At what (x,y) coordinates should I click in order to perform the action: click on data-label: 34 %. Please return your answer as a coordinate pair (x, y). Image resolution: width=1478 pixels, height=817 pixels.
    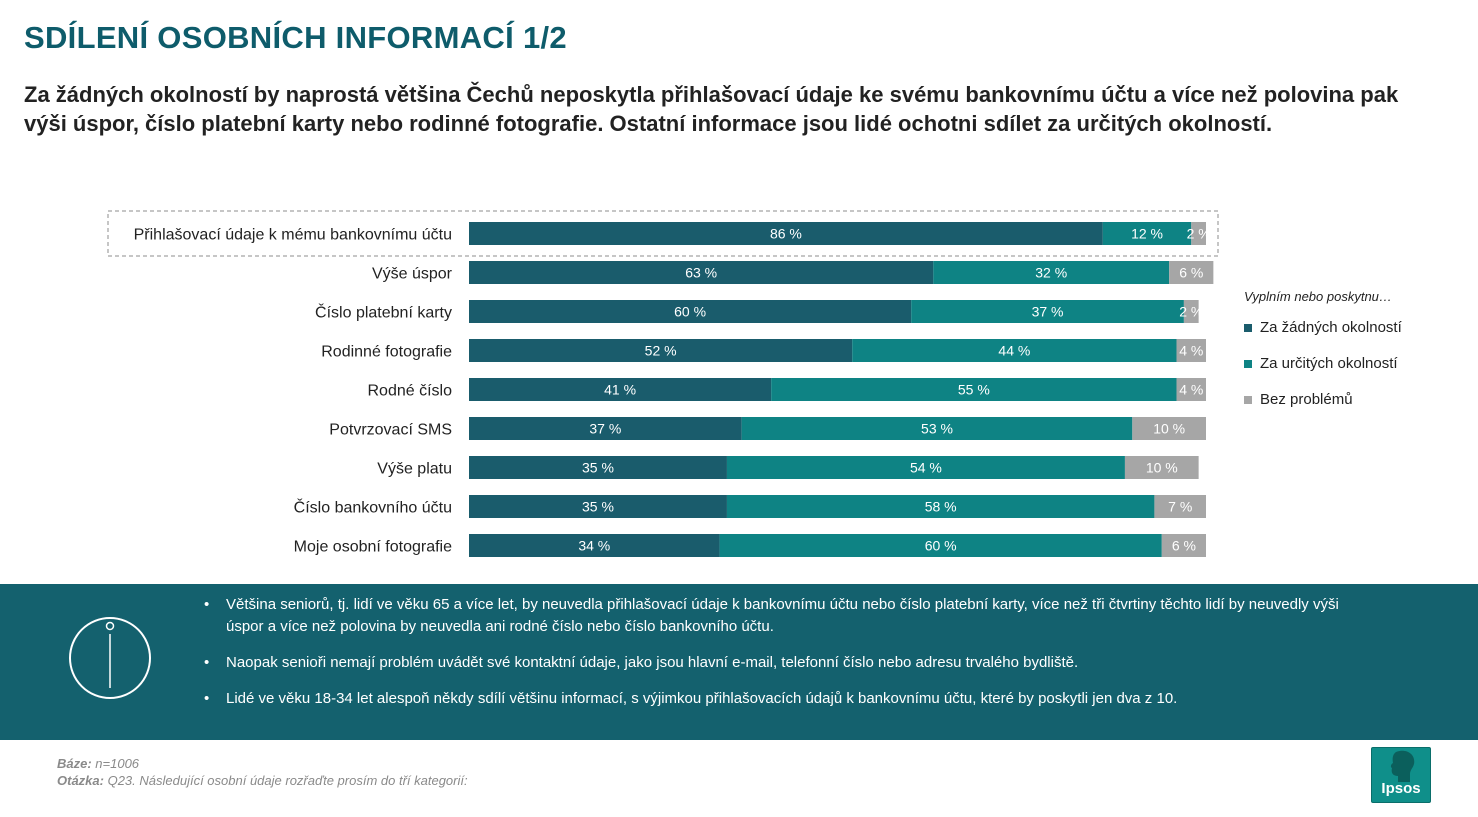
    Looking at the image, I should click on (594, 546).